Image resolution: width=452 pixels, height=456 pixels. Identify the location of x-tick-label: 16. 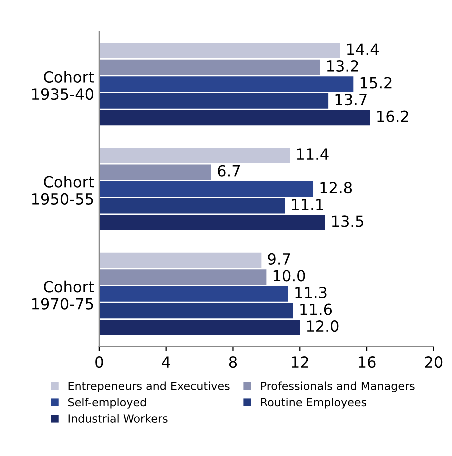
(367, 362).